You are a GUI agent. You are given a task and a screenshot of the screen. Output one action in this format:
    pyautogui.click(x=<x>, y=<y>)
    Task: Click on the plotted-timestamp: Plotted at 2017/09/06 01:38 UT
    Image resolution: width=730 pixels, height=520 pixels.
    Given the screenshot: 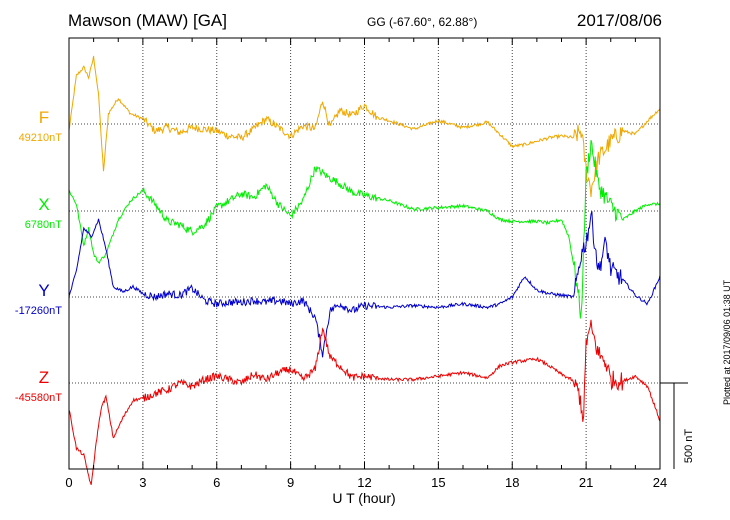 What is the action you would take?
    pyautogui.click(x=726, y=342)
    